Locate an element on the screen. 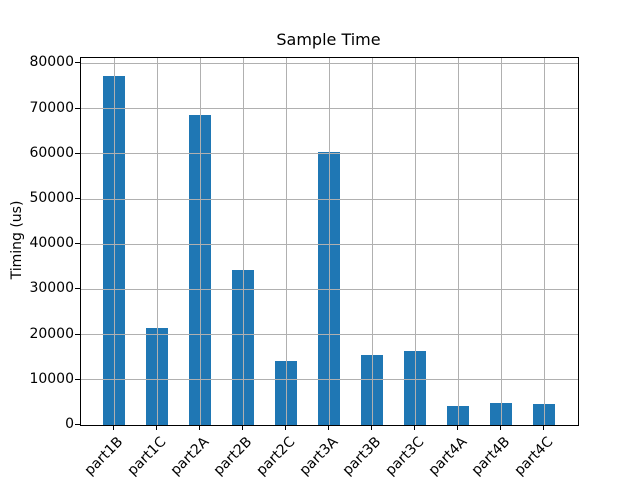 This screenshot has width=640, height=480. y-tick-label: 20000 is located at coordinates (51, 333).